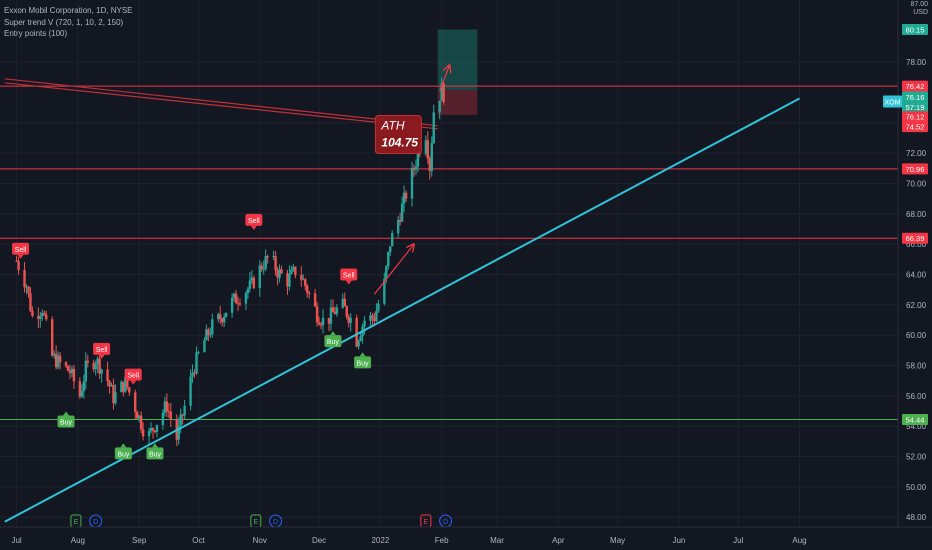 This screenshot has width=932, height=550. What do you see at coordinates (221, 106) in the screenshot?
I see `channel-line-lower` at bounding box center [221, 106].